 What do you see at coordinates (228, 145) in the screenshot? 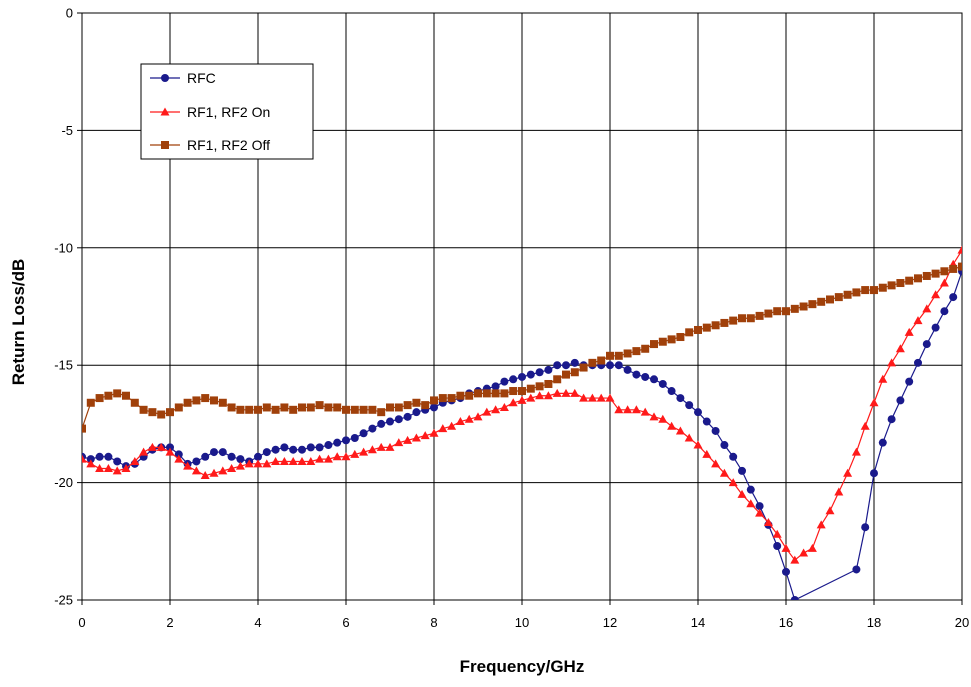
I see `legend-label-rf-off: RF1, RF2 Off` at bounding box center [228, 145].